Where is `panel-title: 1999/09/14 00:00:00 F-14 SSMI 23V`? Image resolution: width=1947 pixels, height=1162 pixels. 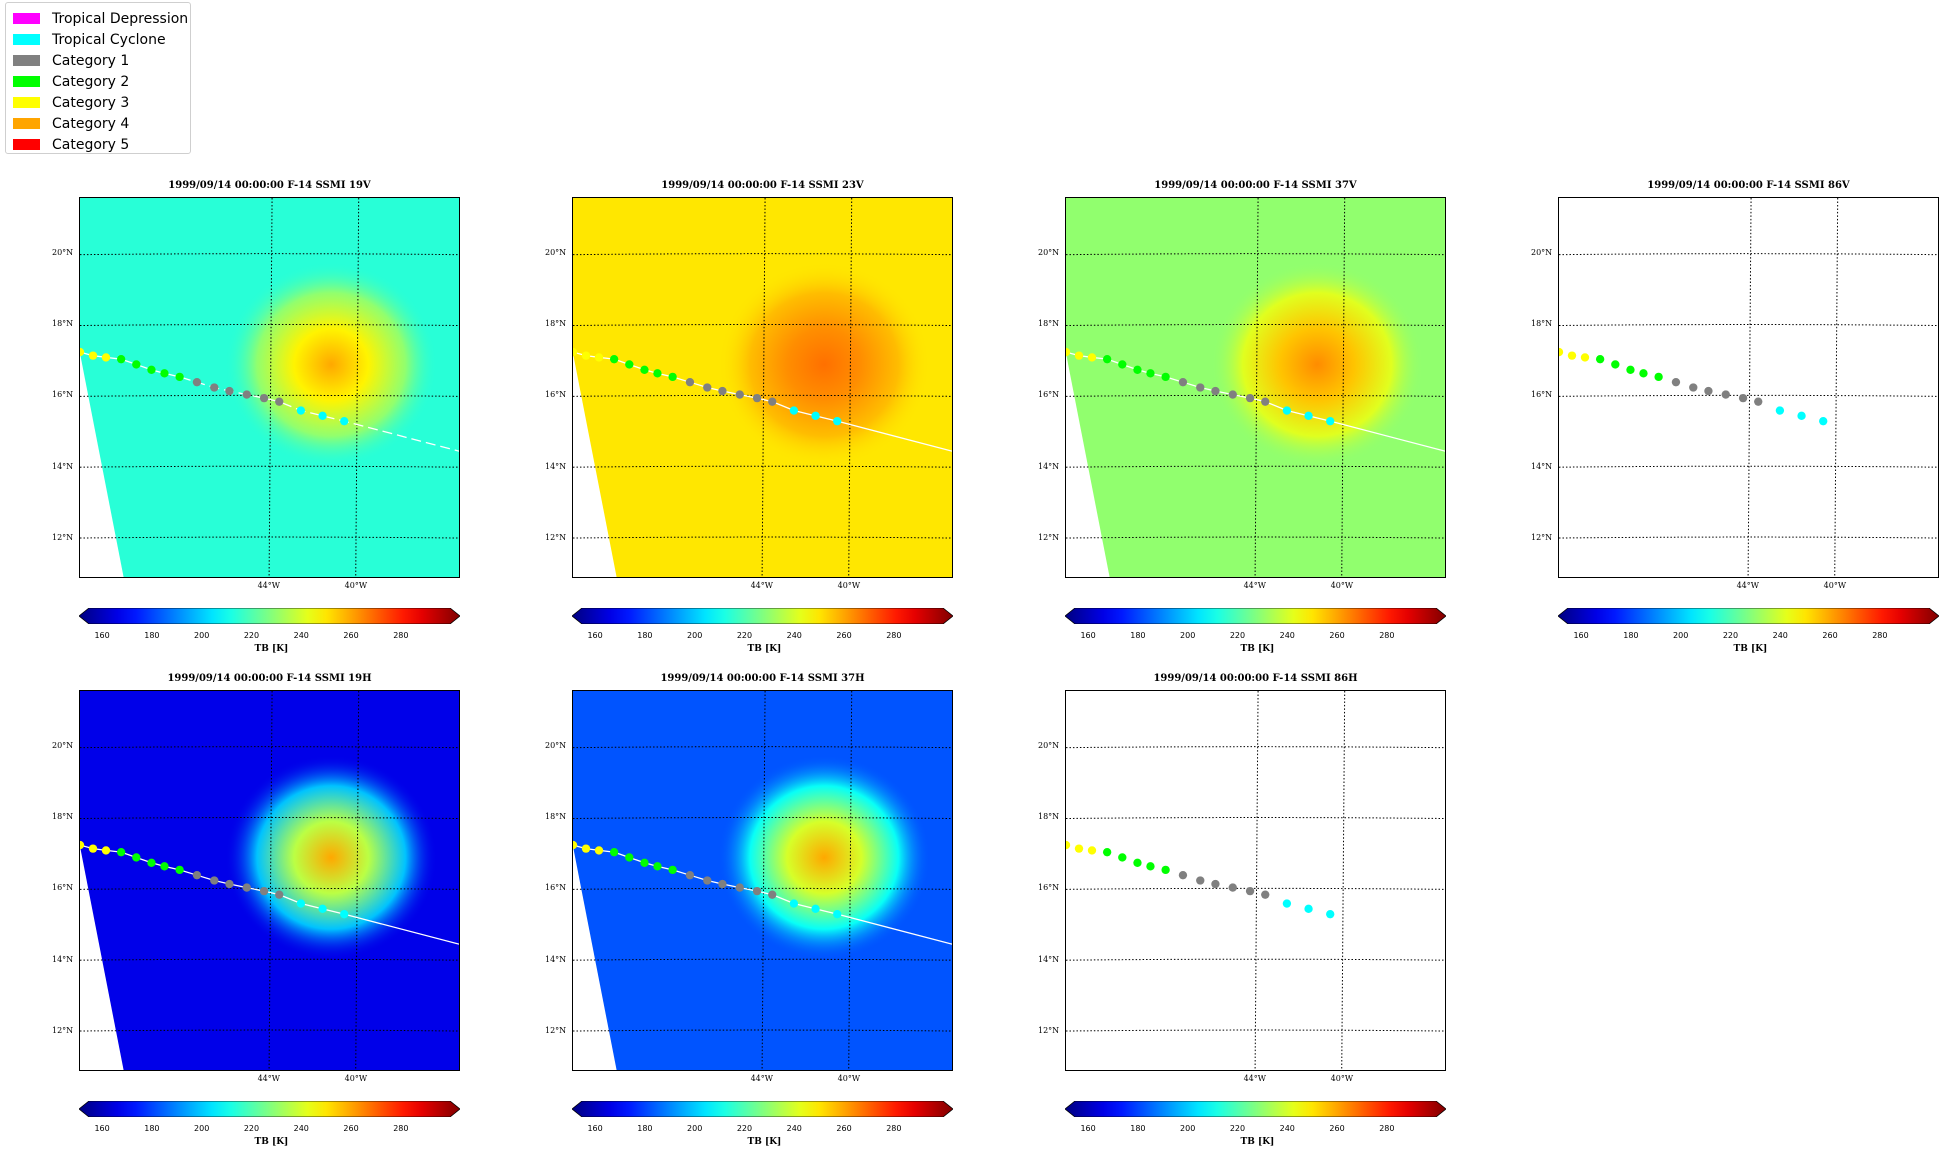 panel-title: 1999/09/14 00:00:00 F-14 SSMI 23V is located at coordinates (762, 185).